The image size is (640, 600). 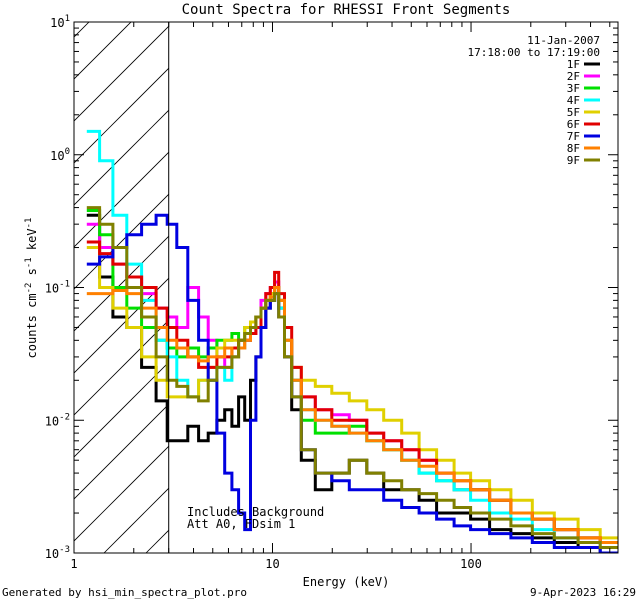 I want to click on y-tick-label: 10⁻², so click(x=57, y=420).